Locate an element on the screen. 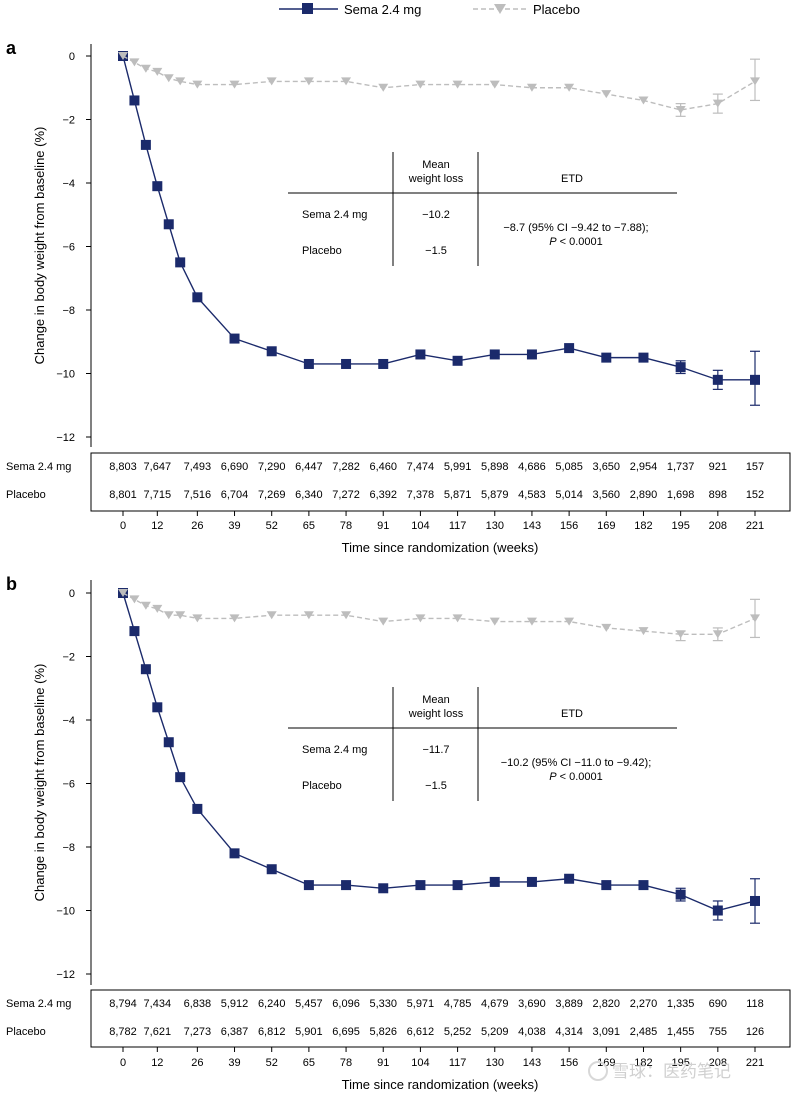 Image resolution: width=800 pixels, height=1093 pixels. risk-row-label: Placebo is located at coordinates (26, 495).